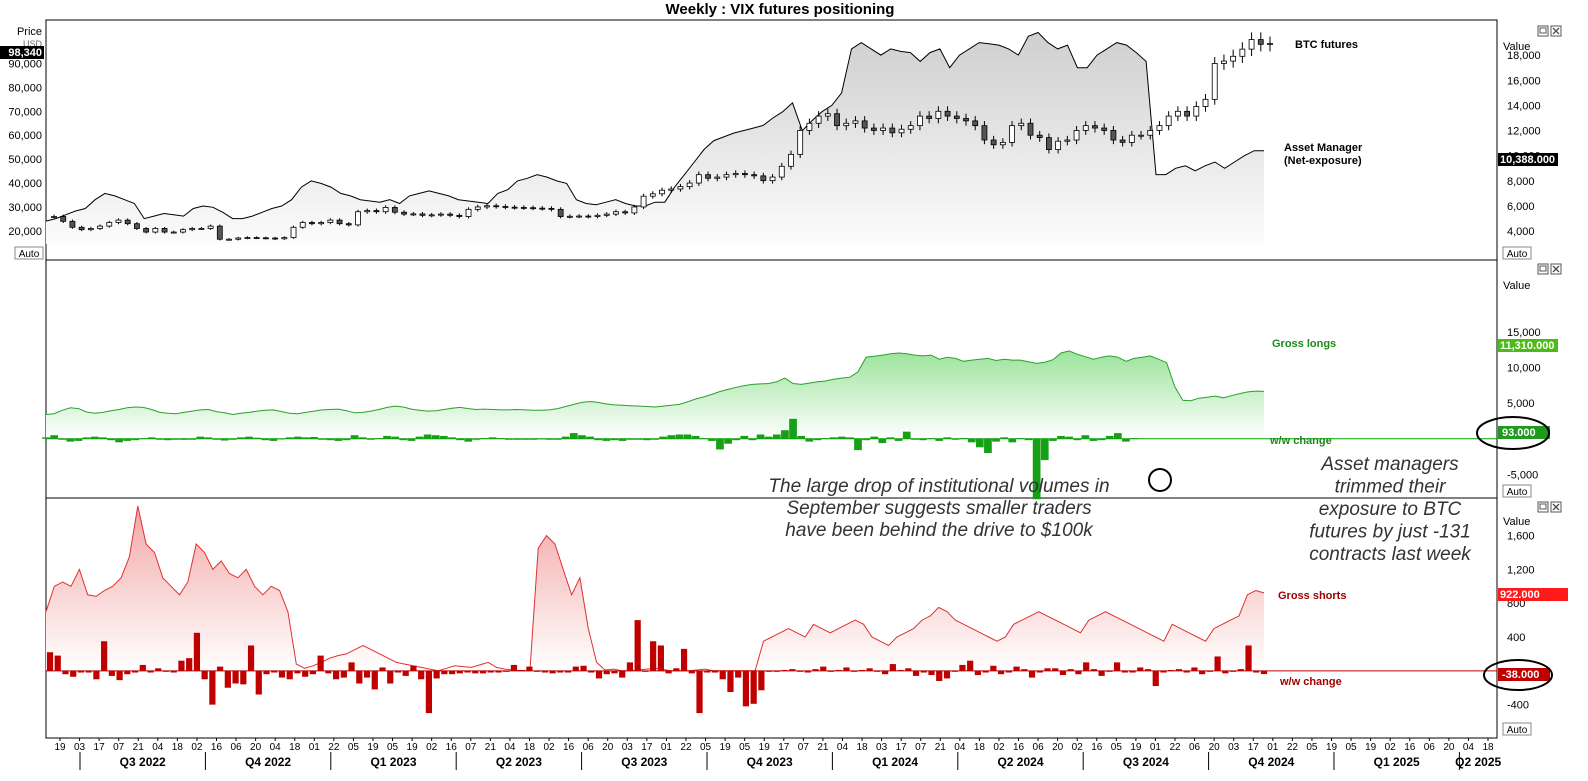 Image resolution: width=1588 pixels, height=781 pixels. I want to click on right-axis-title-1: Value, so click(1516, 47).